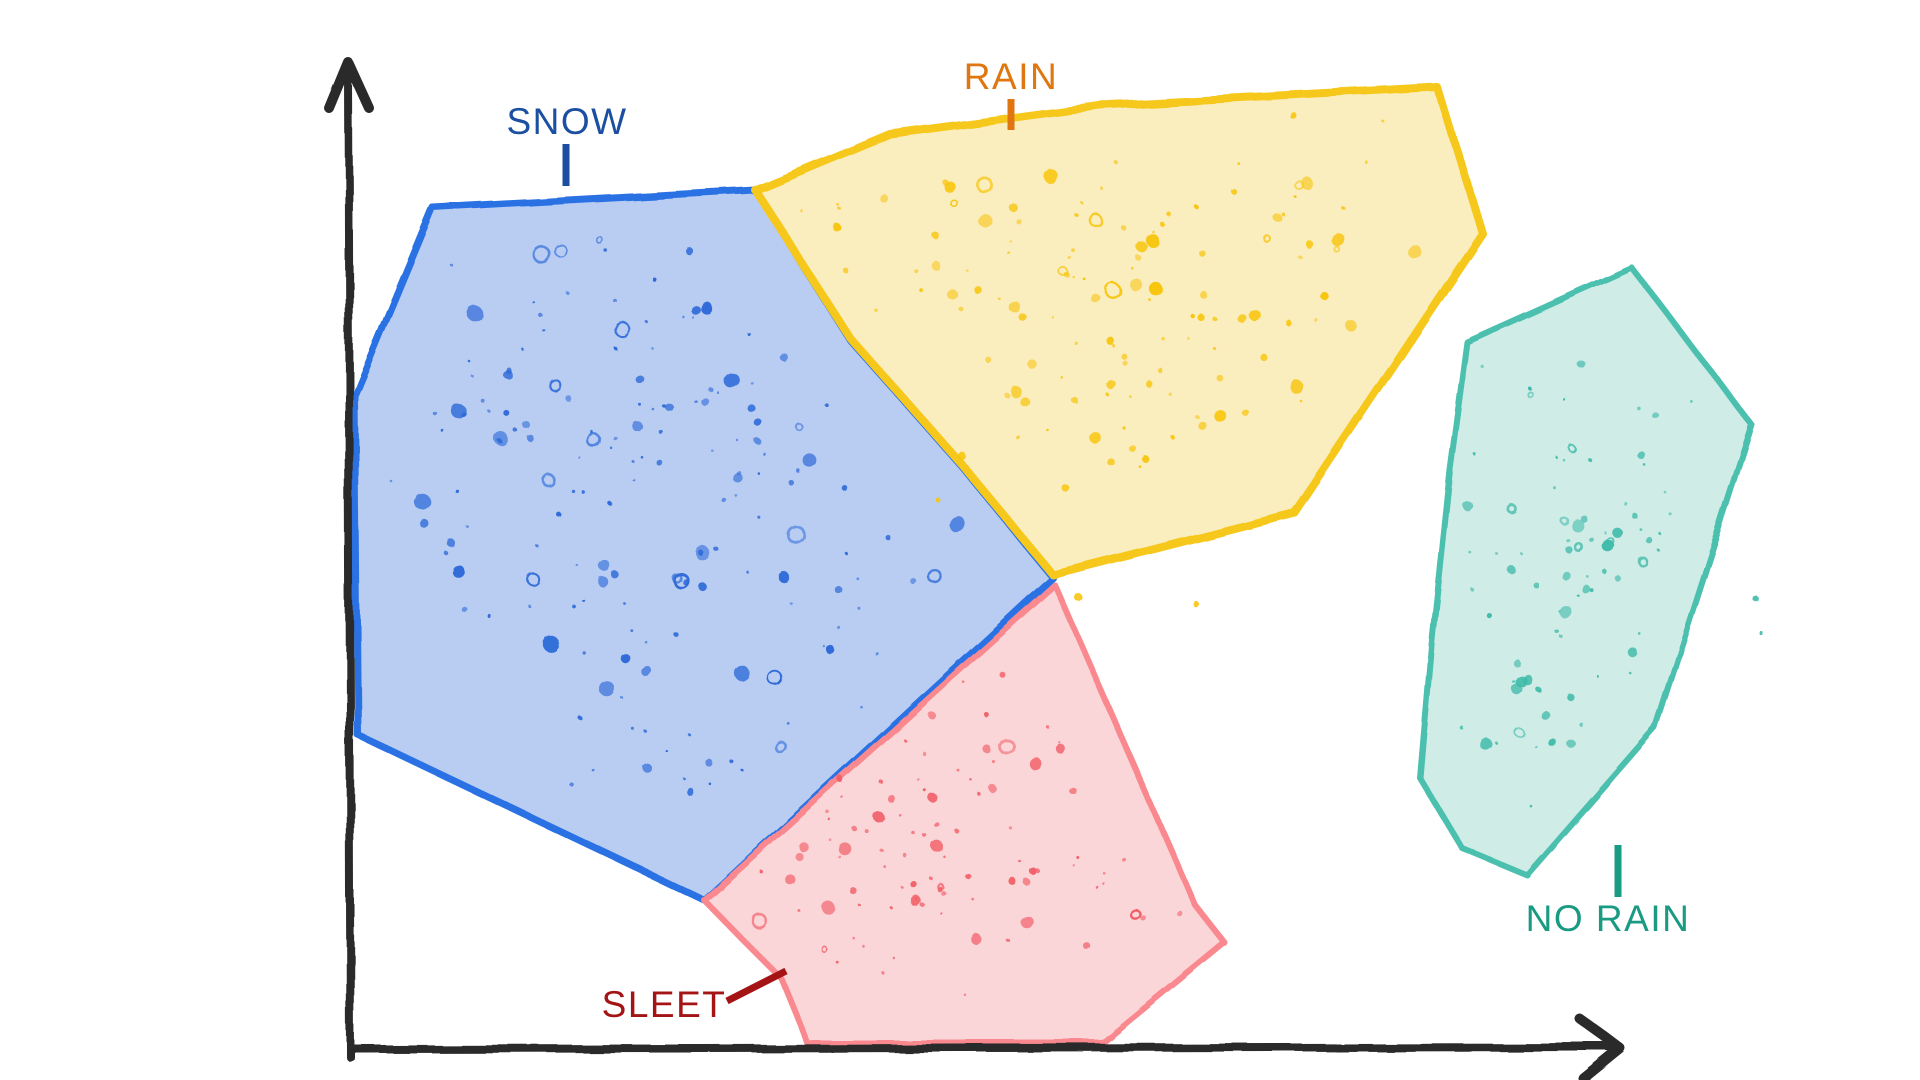  I want to click on cluster-label-rain: RAIN, so click(1011, 76).